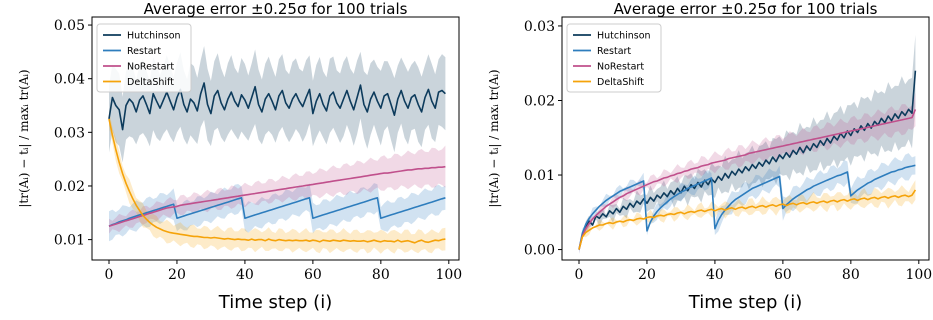 Image resolution: width=933 pixels, height=320 pixels. What do you see at coordinates (69, 80) in the screenshot?
I see `y-tick-label: 0.04` at bounding box center [69, 80].